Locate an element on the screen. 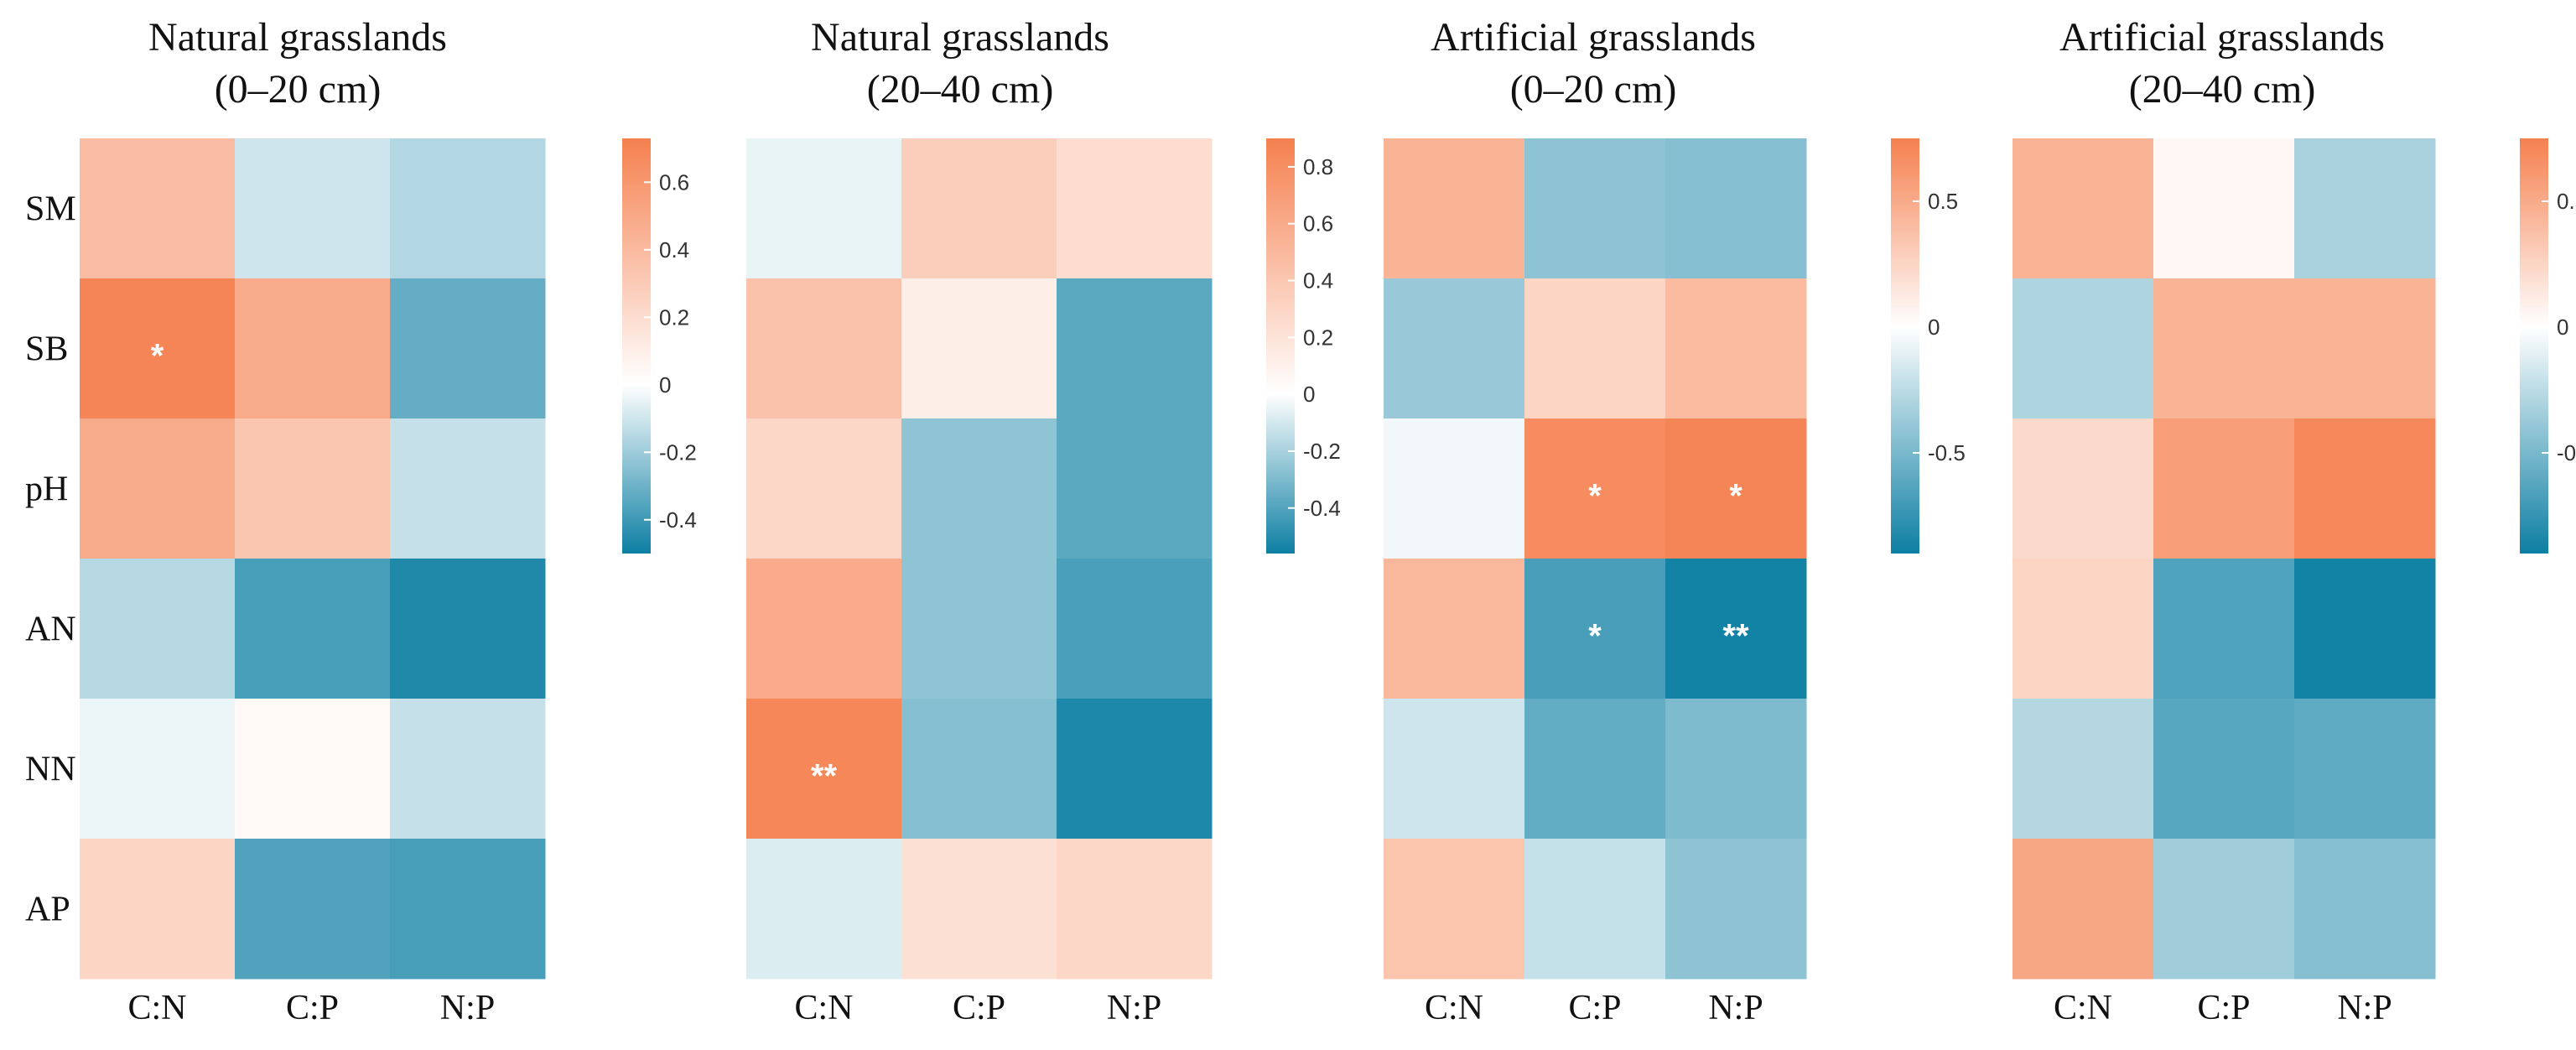  row-label: AN is located at coordinates (50, 630).